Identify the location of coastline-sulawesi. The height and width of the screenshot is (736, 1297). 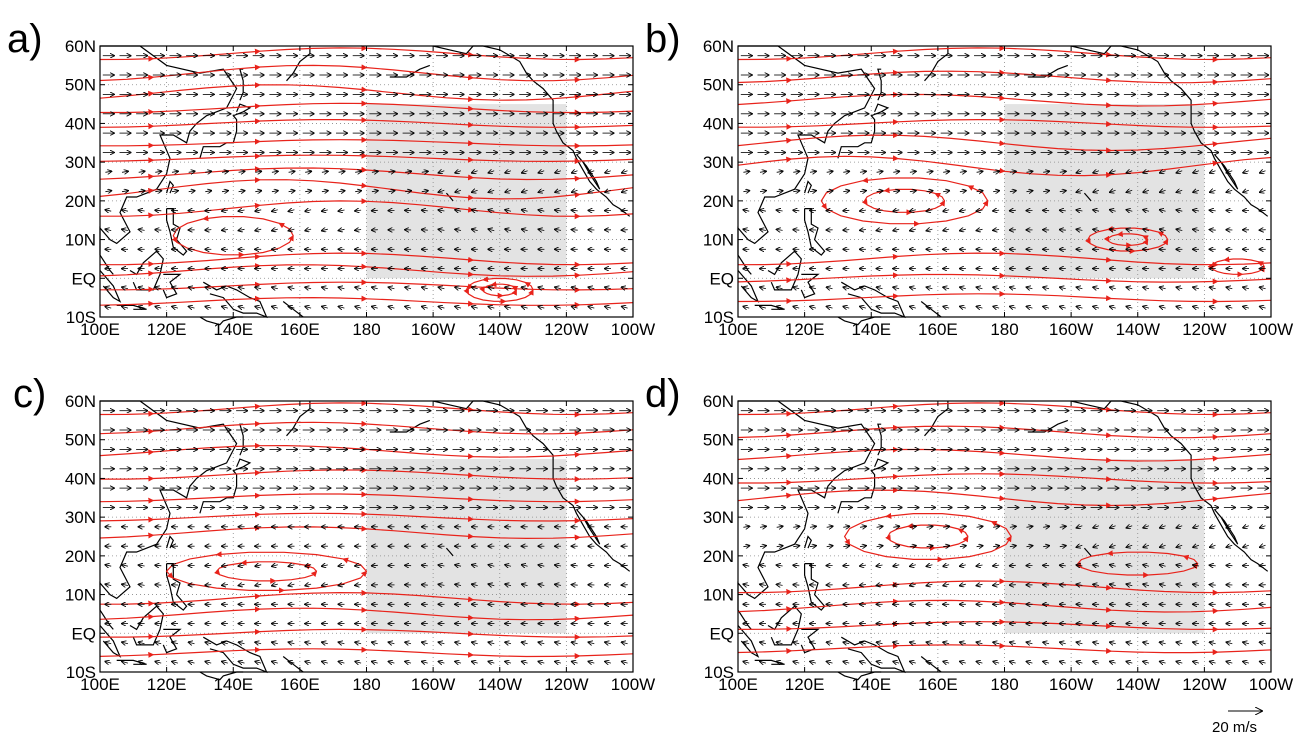
(810, 641).